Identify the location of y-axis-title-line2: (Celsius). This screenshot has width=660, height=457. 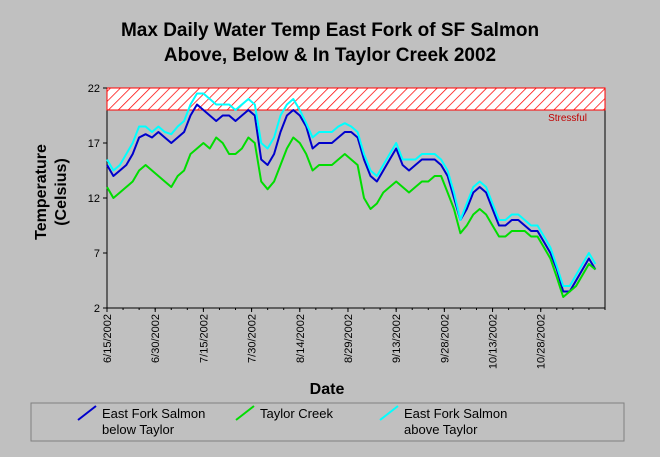
(61, 192).